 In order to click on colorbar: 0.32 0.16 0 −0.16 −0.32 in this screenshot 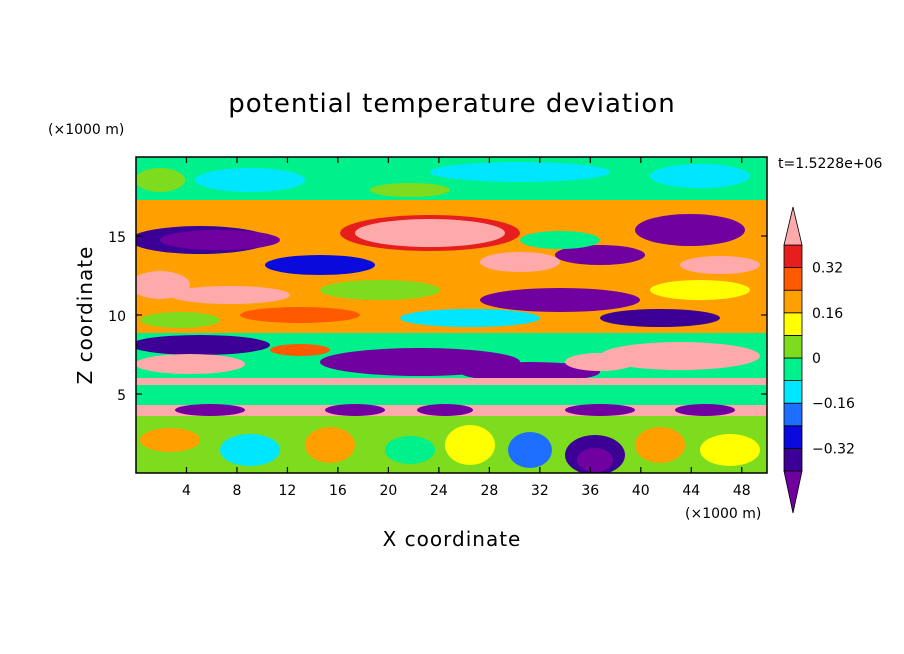, I will do `click(819, 360)`.